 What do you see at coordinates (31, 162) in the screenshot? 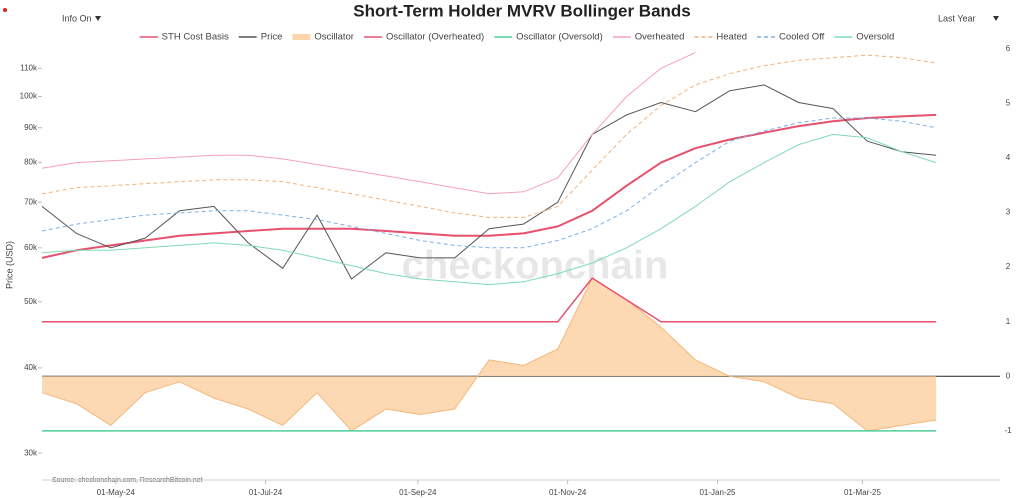
I see `y-tick-label: 80k` at bounding box center [31, 162].